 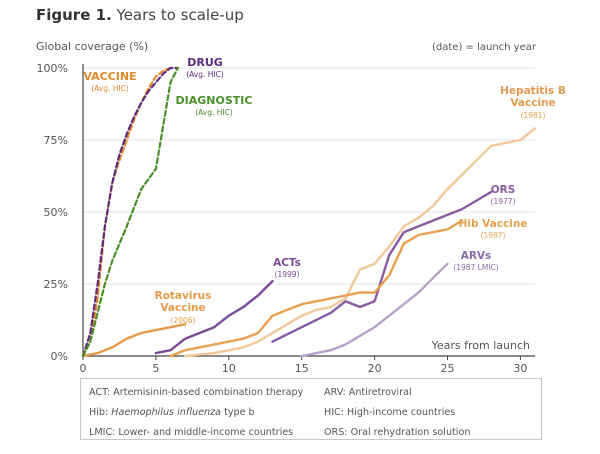 I want to click on series-line-diagnostic, so click(x=130, y=212).